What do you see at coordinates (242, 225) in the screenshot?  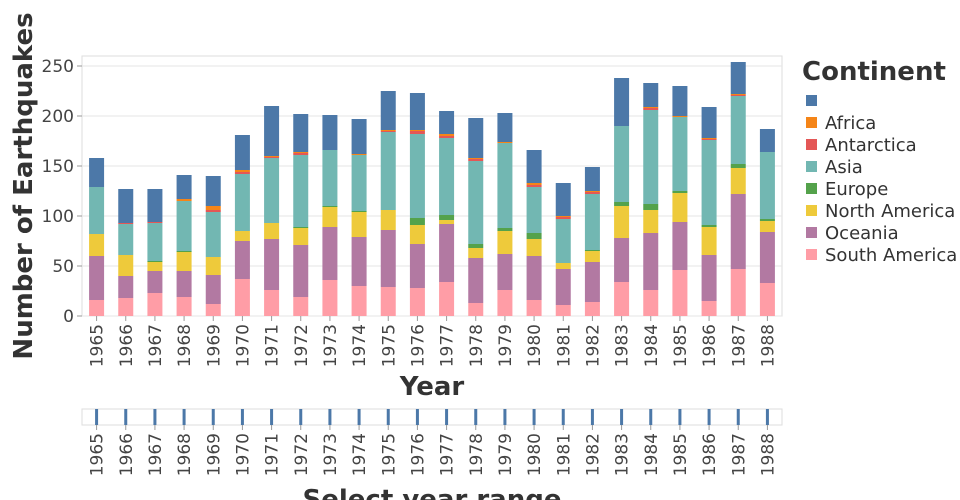 I see `bar-stack-1970` at bounding box center [242, 225].